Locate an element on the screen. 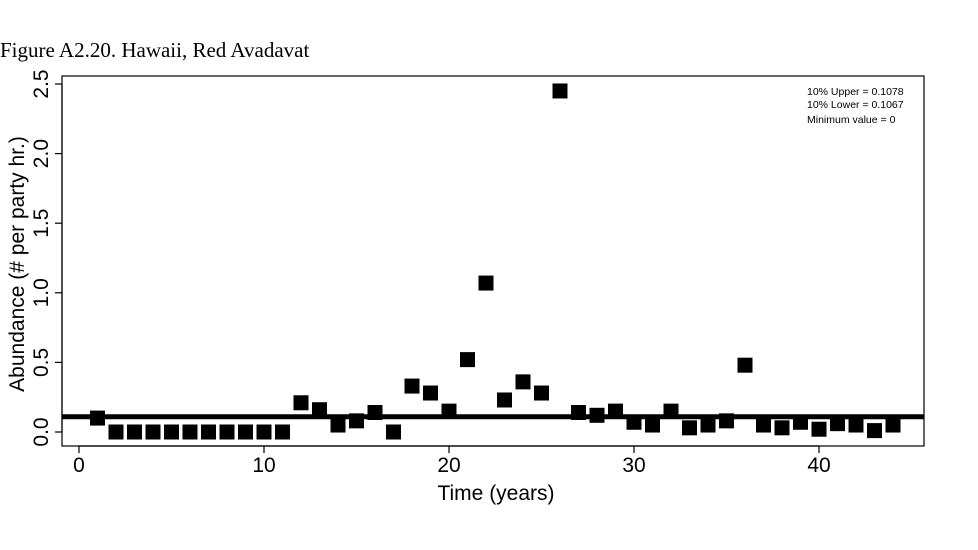 The image size is (978, 550). y-tick-label: 1.0 is located at coordinates (41, 292).